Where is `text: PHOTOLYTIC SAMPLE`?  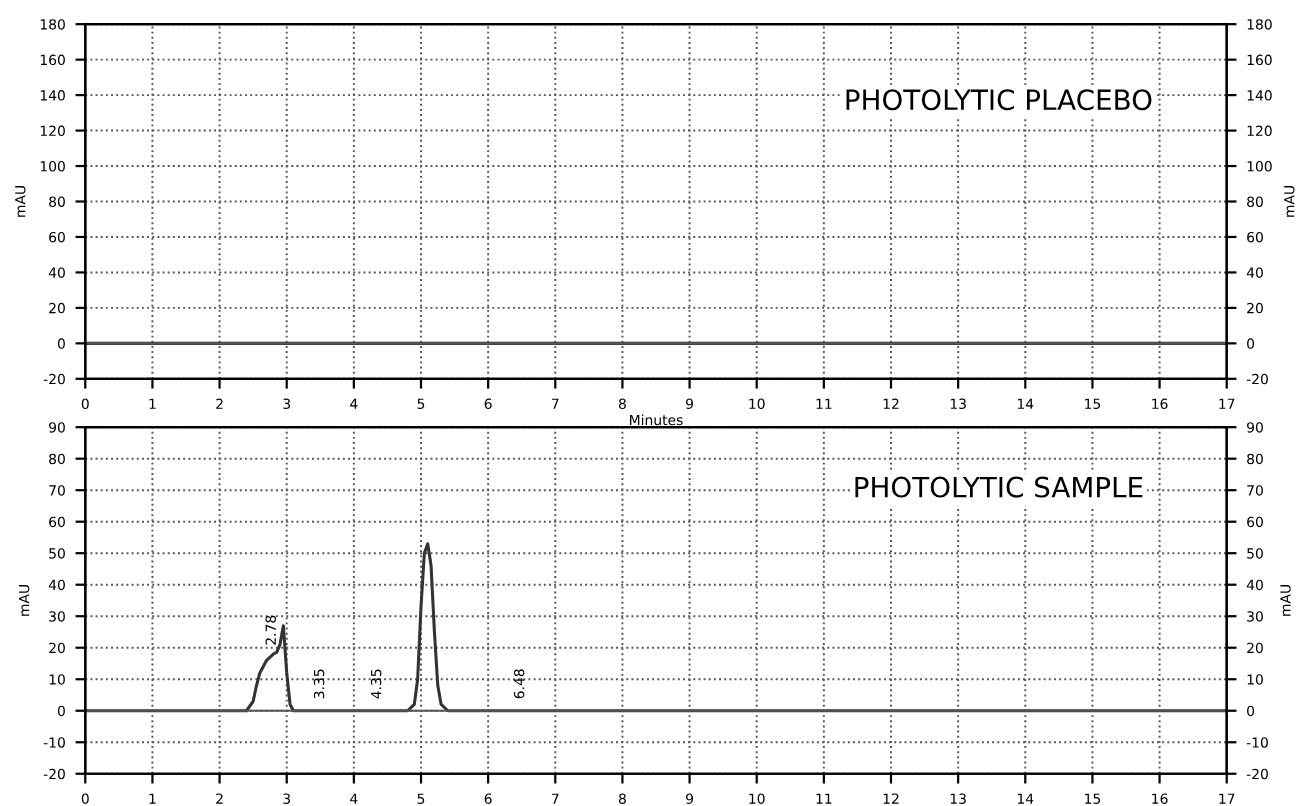
text: PHOTOLYTIC SAMPLE is located at coordinates (999, 487).